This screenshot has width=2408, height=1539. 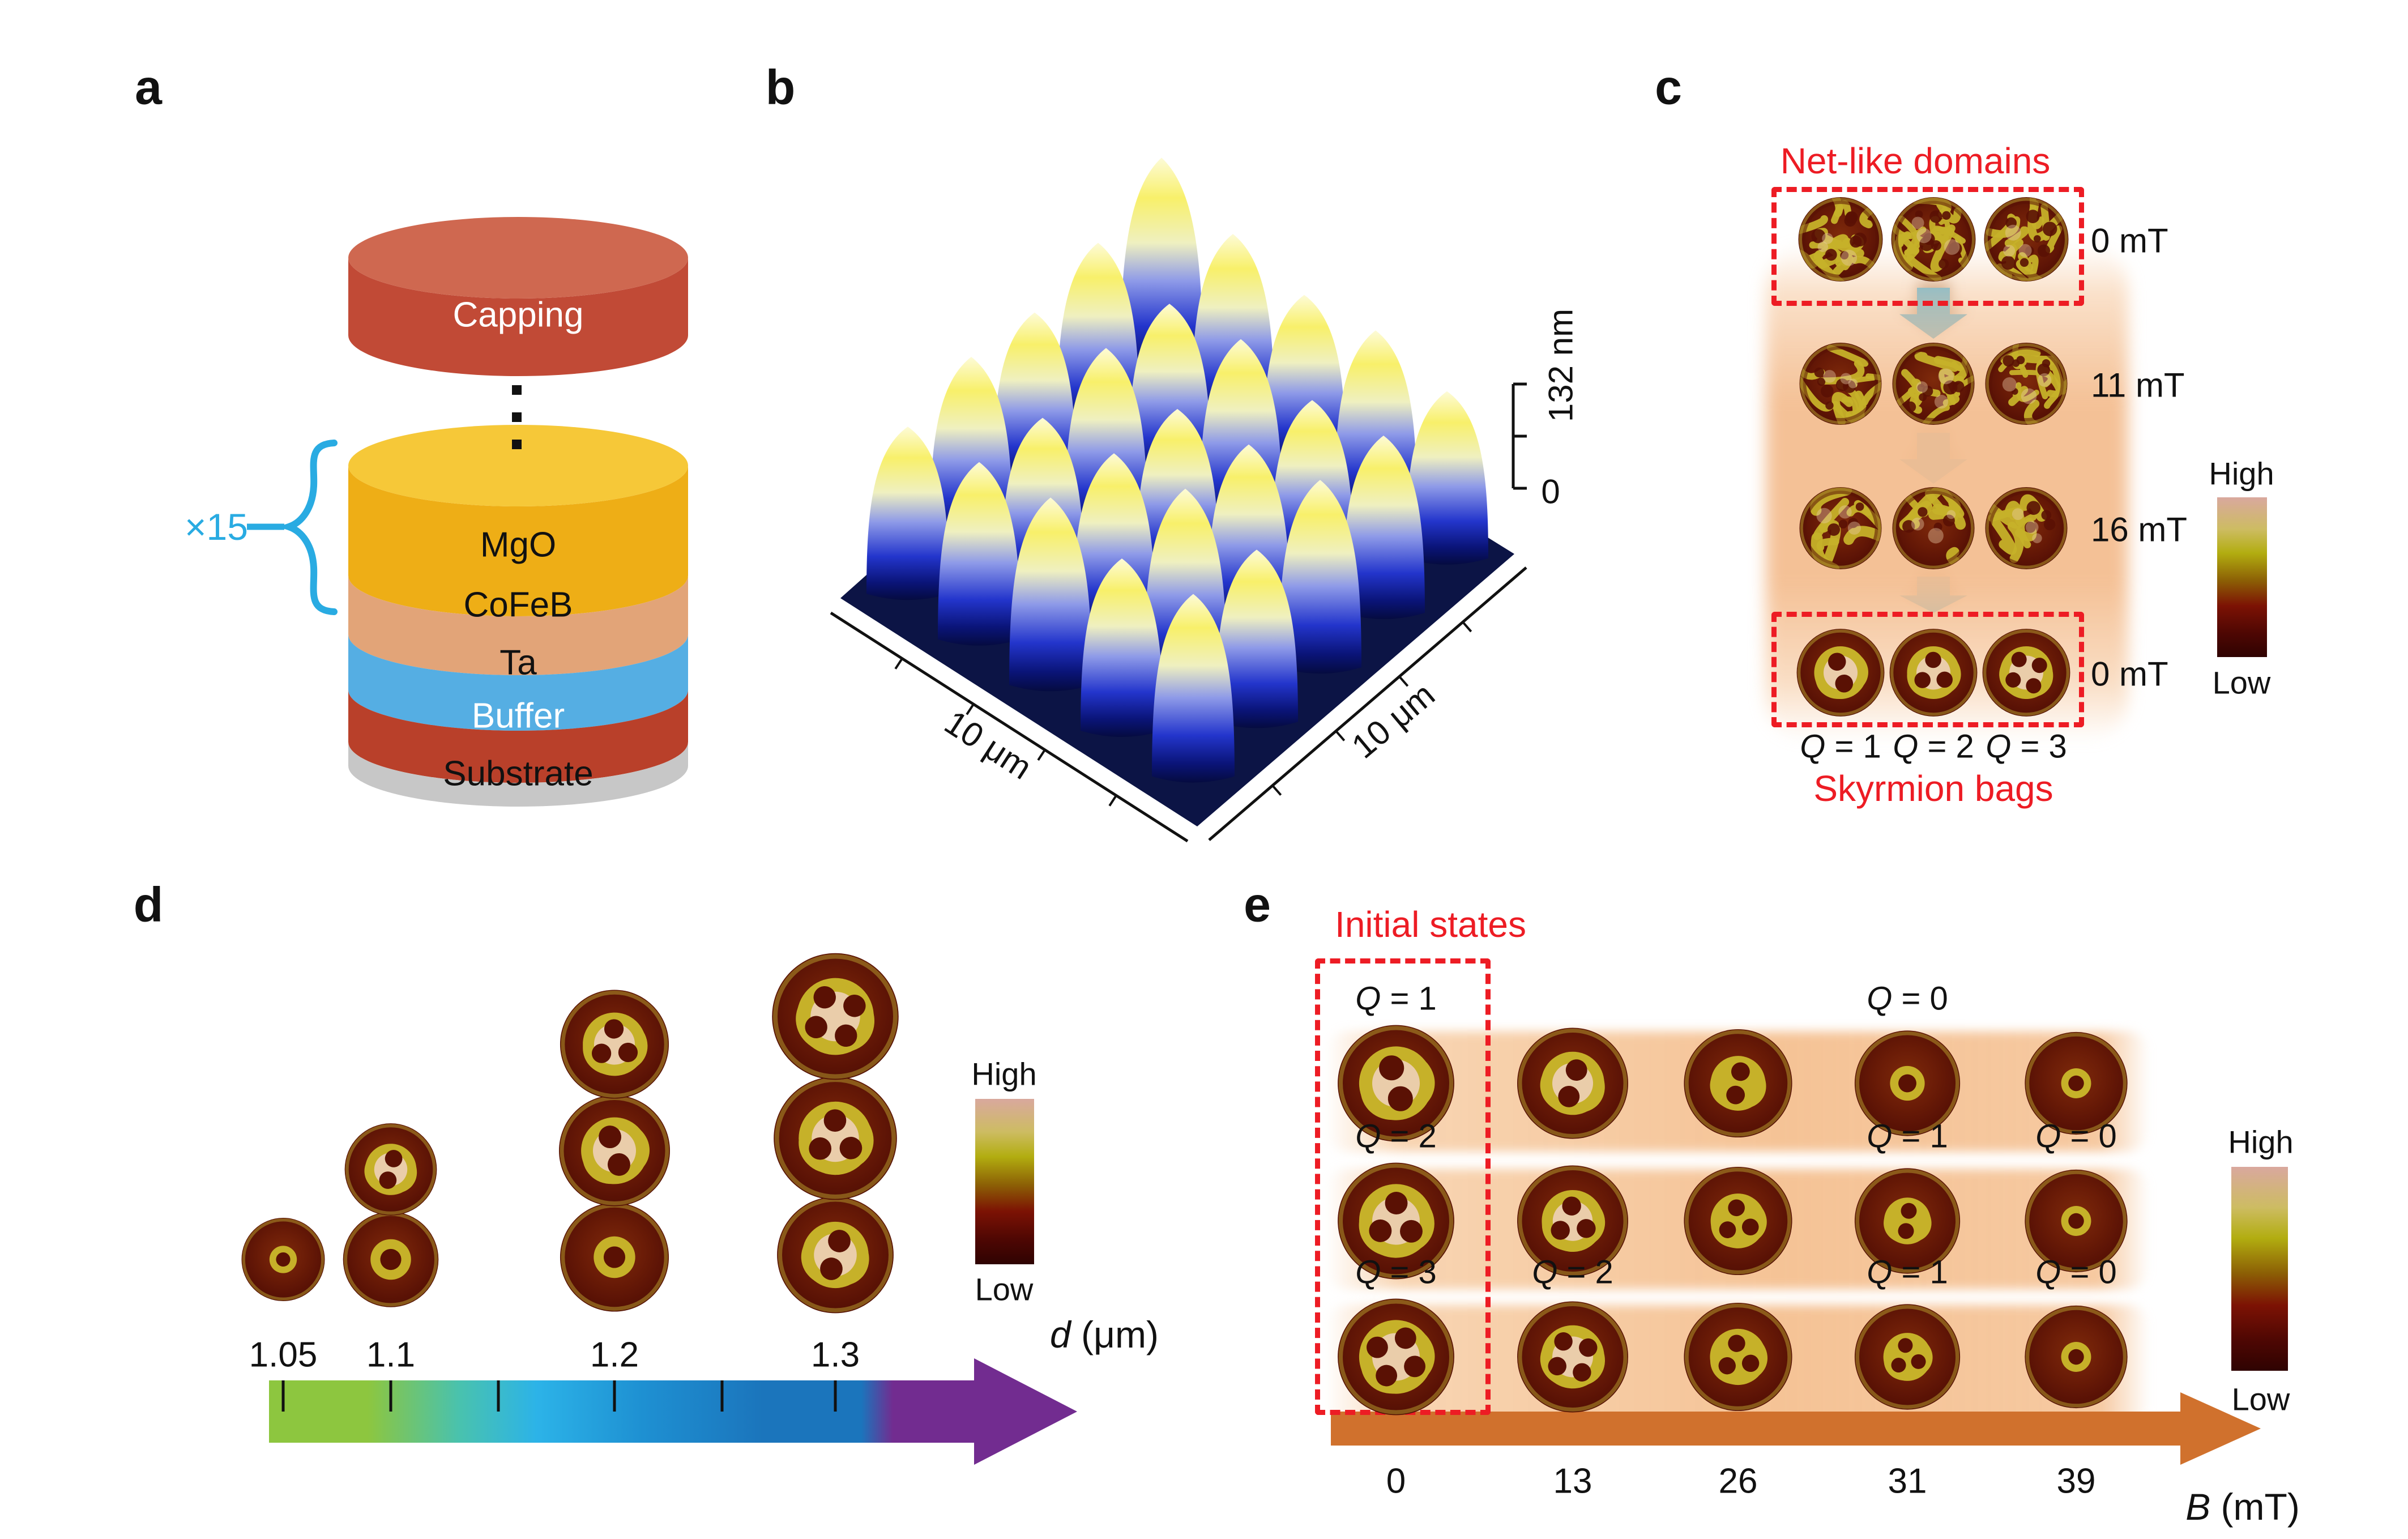 What do you see at coordinates (2076, 1223) in the screenshot?
I see `e-mfm-disk-row2-col5` at bounding box center [2076, 1223].